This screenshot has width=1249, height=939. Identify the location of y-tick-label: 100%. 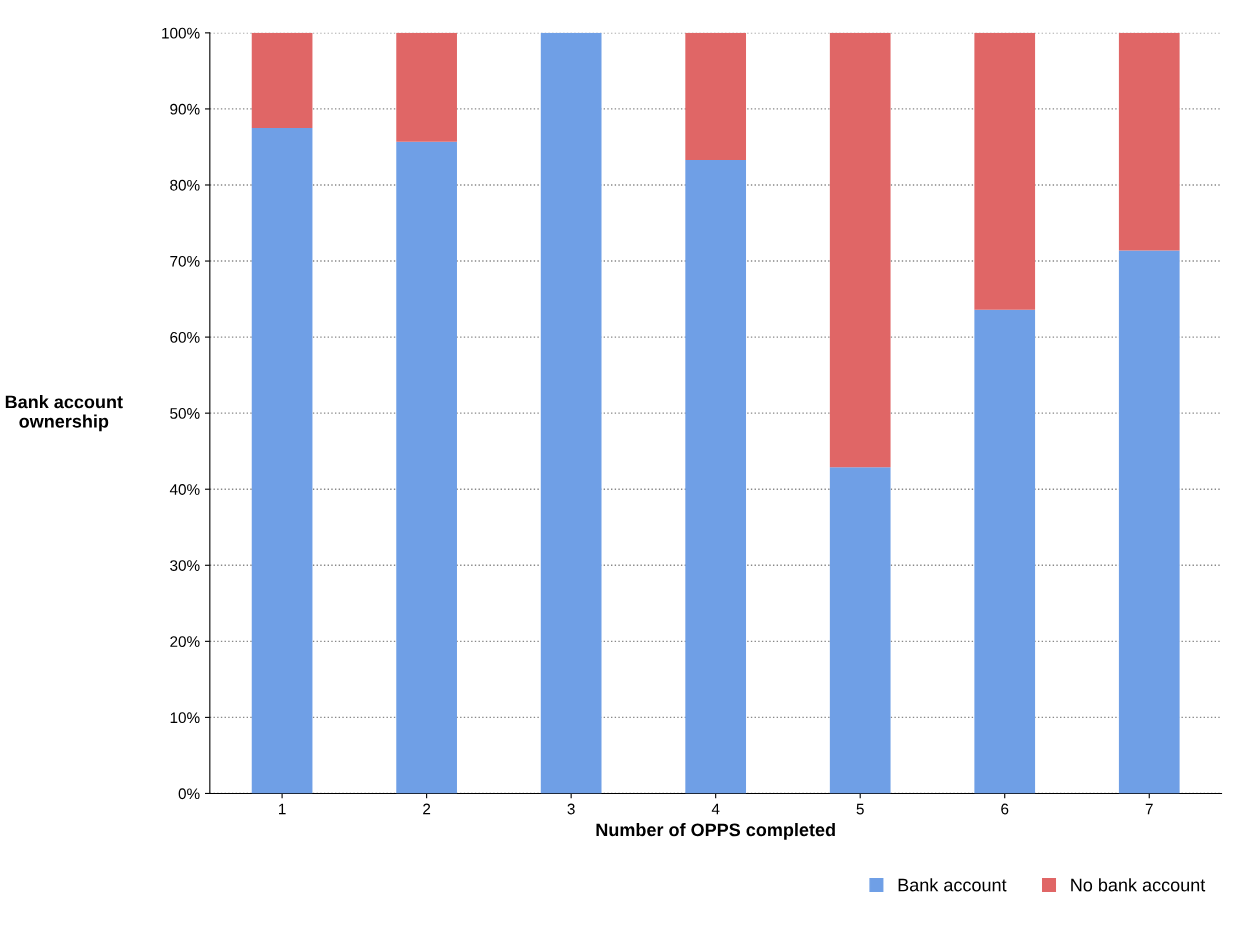
(181, 33).